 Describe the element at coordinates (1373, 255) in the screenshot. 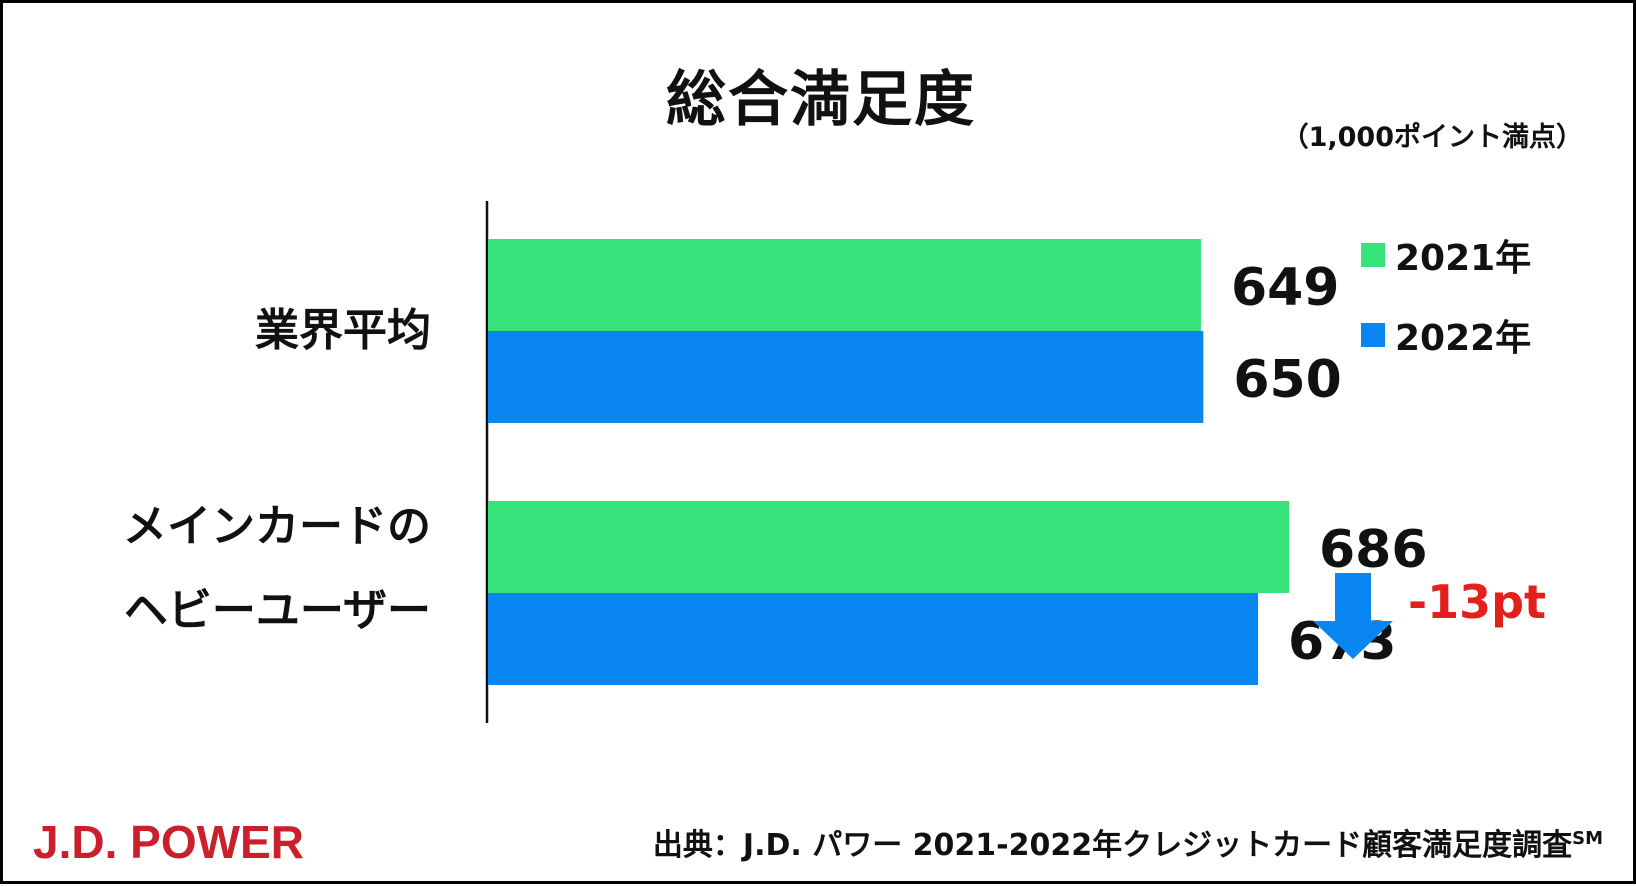

I see `legend-swatch-2021` at that location.